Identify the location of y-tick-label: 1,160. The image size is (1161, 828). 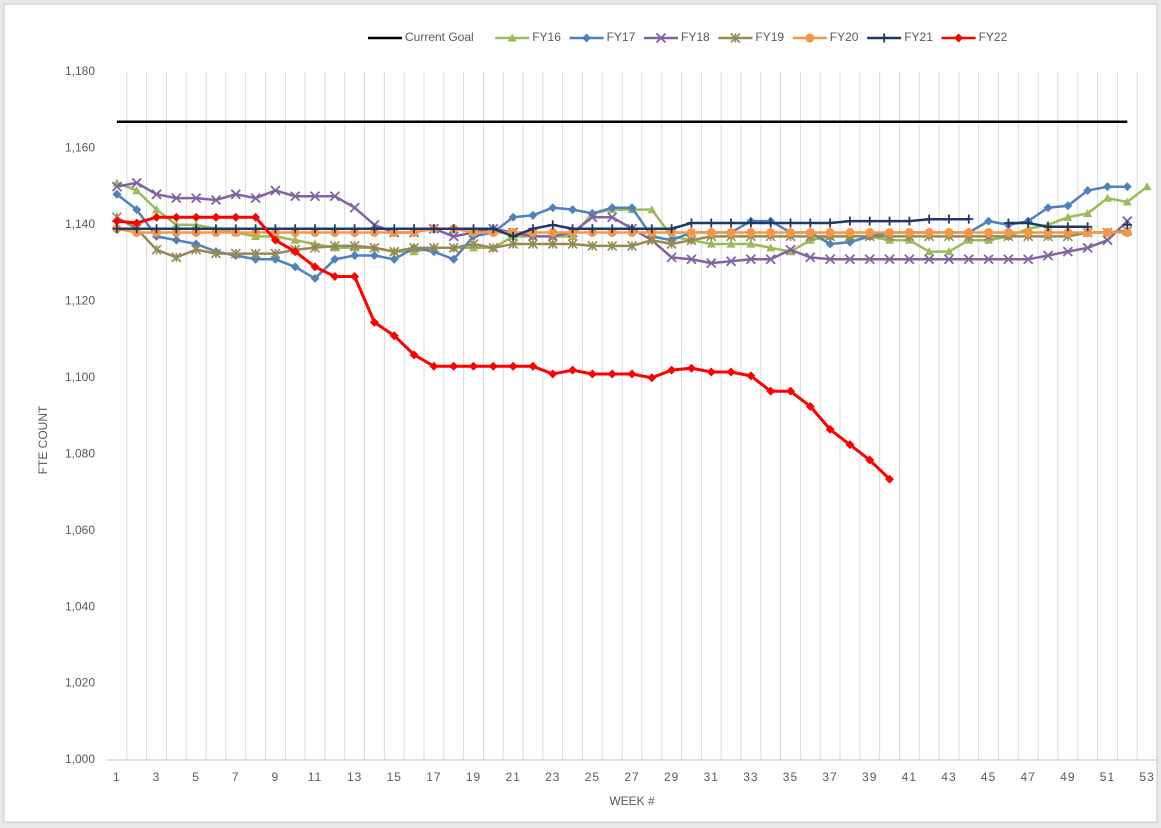
(80, 148).